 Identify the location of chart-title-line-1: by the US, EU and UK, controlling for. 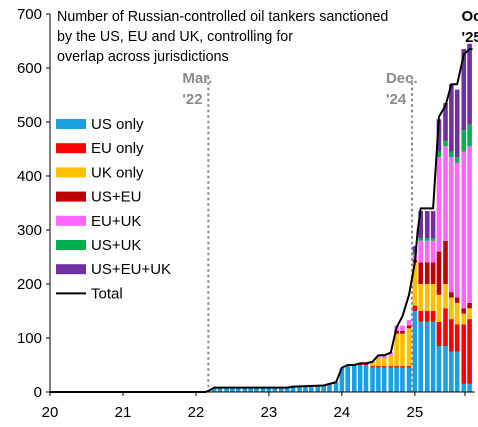
(175, 37).